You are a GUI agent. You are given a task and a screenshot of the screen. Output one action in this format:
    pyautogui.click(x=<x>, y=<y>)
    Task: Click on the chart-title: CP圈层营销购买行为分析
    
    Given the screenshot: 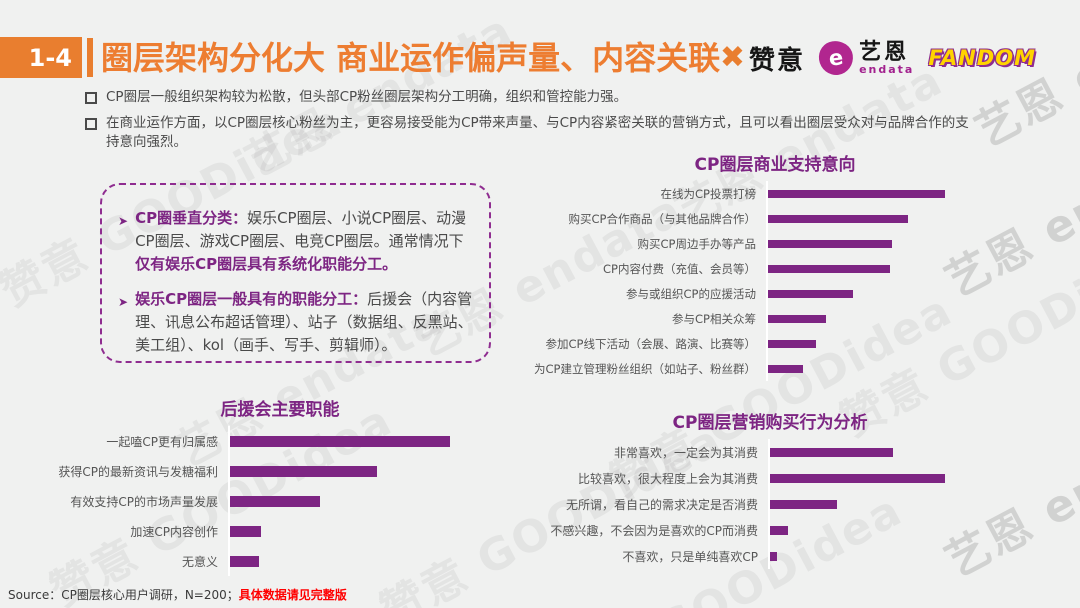 What is the action you would take?
    pyautogui.click(x=770, y=423)
    